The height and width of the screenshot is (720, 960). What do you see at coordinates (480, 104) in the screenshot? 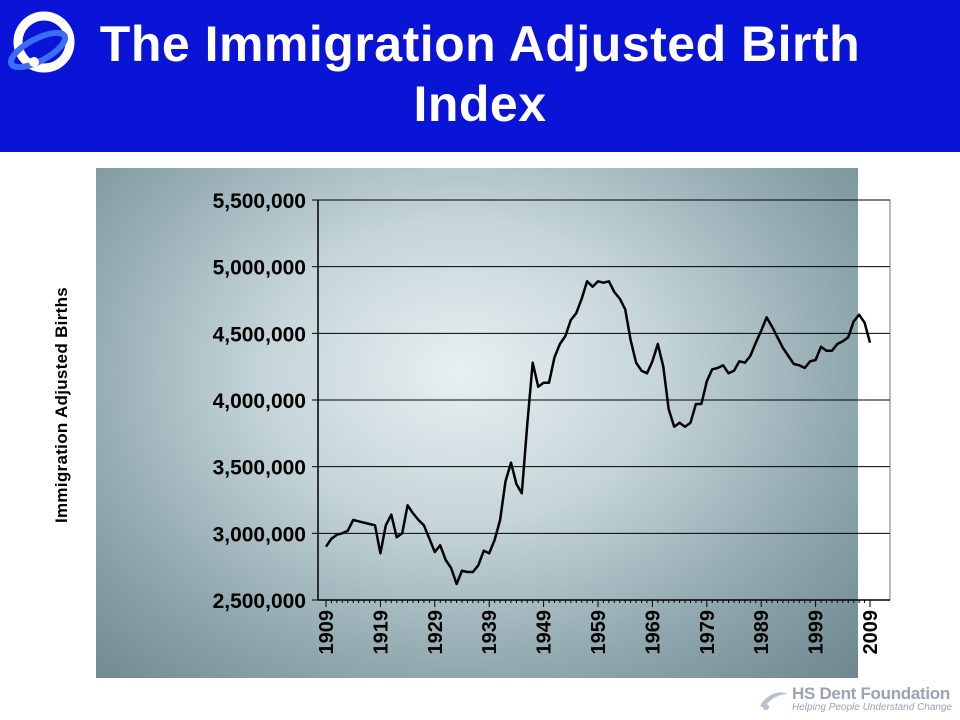
I see `slide-title-line-2: Index` at bounding box center [480, 104].